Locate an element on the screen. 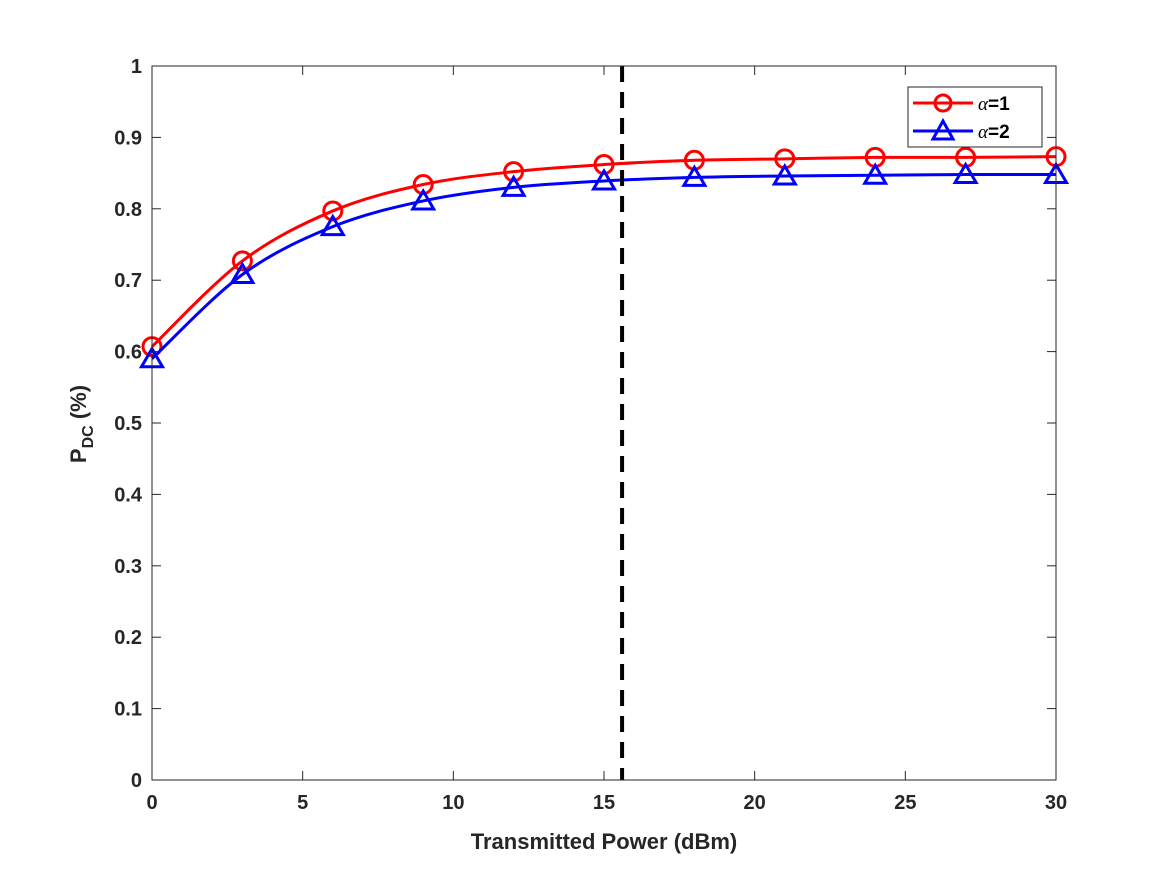 The width and height of the screenshot is (1167, 875). y-tick-label: 0.7 is located at coordinates (128, 281).